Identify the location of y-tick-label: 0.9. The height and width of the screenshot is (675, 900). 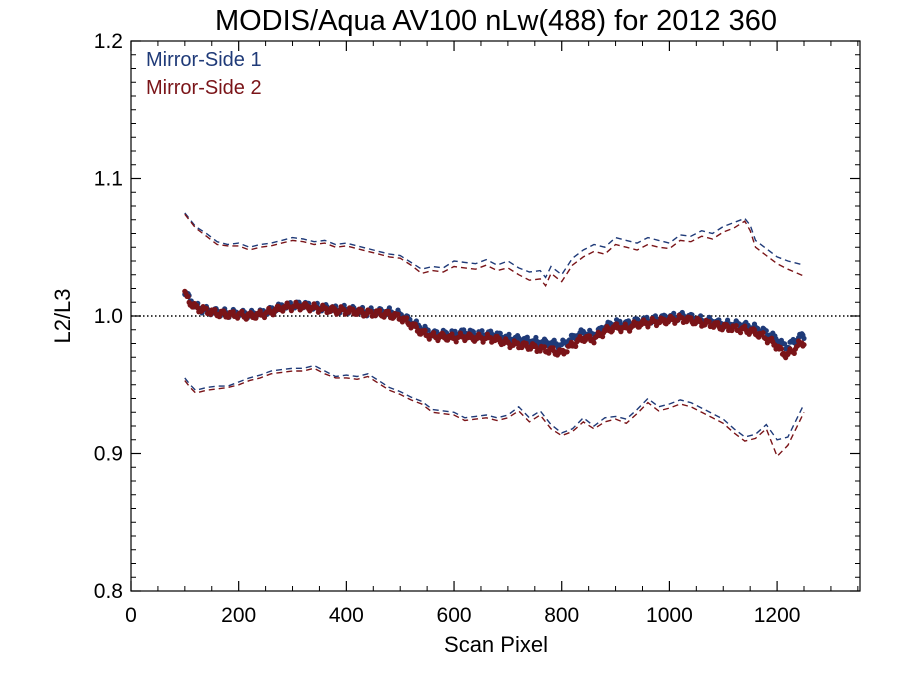
(108, 454).